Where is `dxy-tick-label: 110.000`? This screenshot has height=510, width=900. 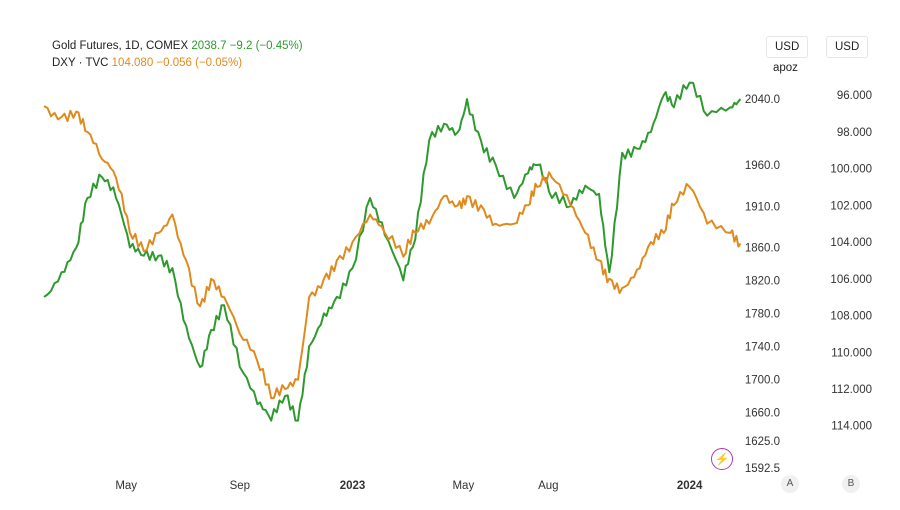
dxy-tick-label: 110.000 is located at coordinates (851, 353).